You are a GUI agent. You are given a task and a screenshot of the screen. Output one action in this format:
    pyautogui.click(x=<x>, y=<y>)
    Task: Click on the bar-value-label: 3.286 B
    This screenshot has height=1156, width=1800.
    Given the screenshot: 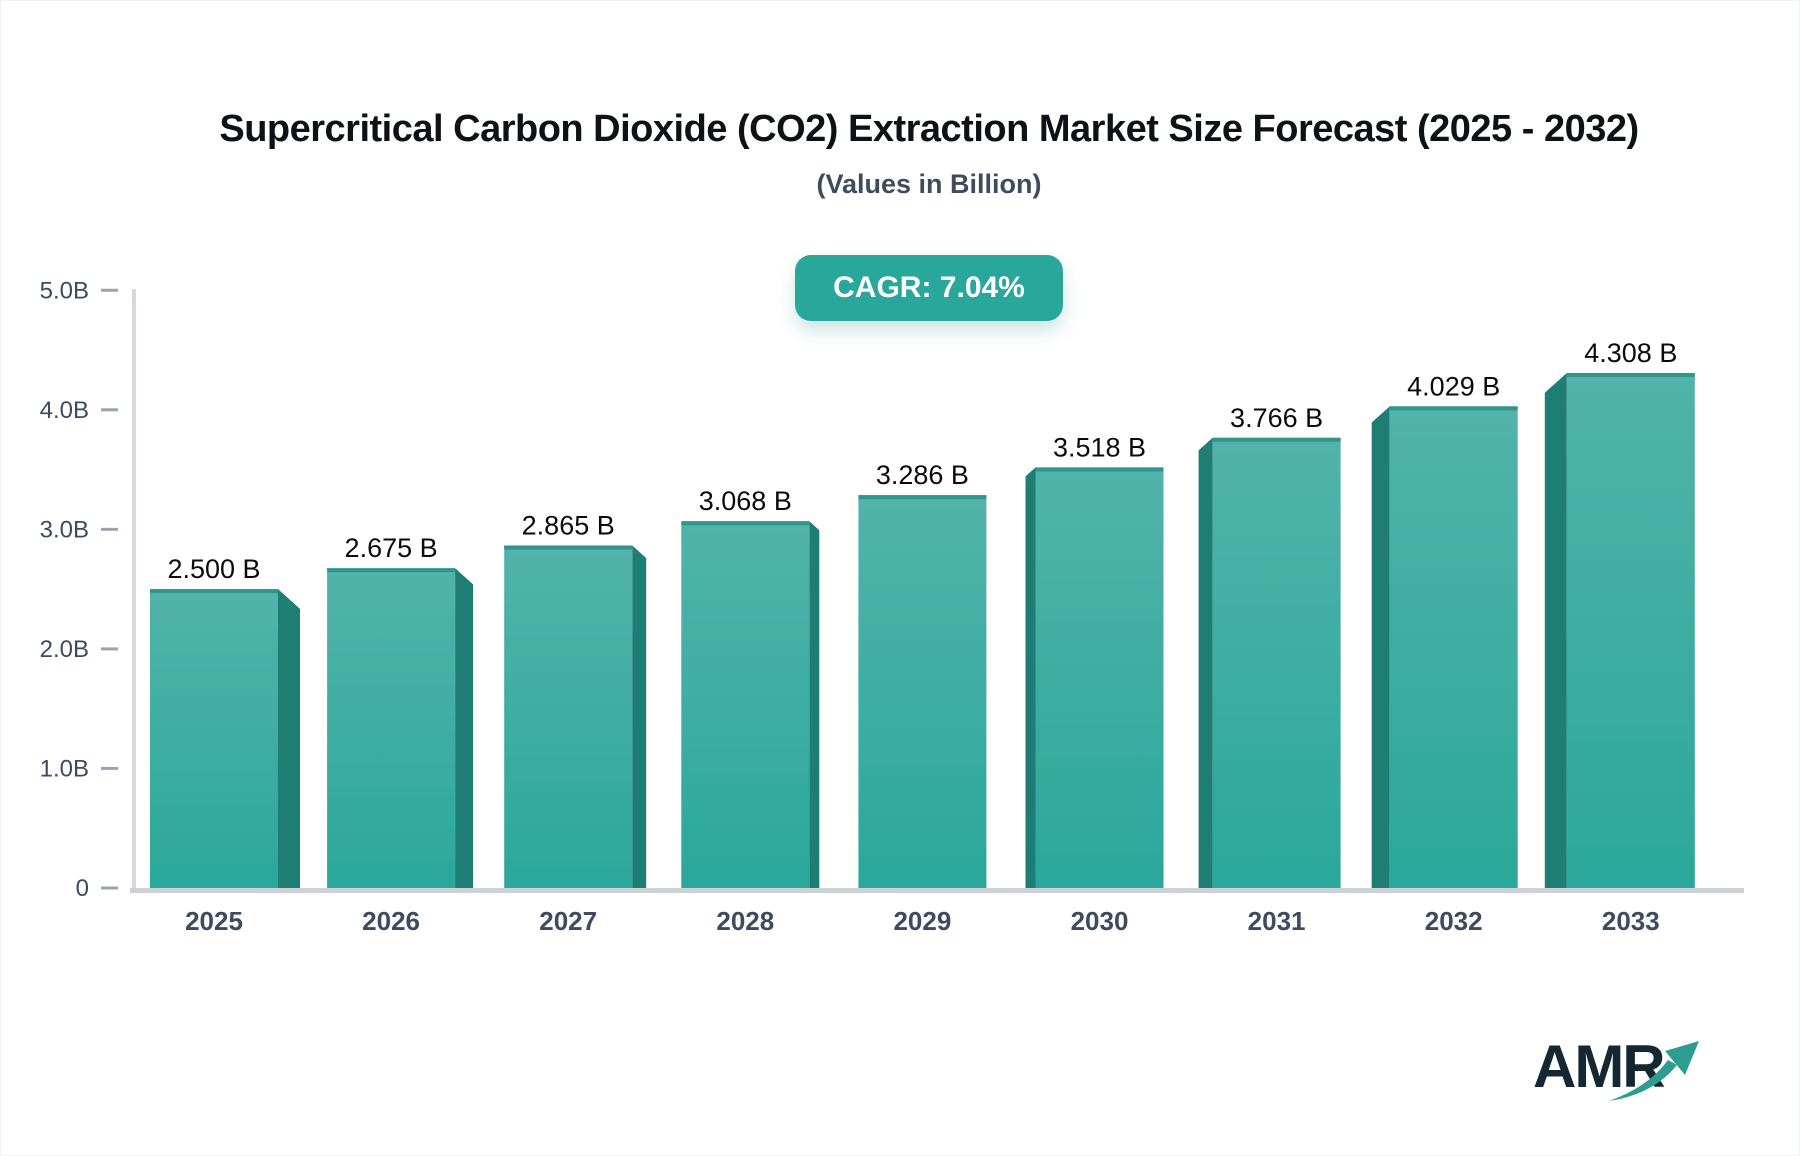 What is the action you would take?
    pyautogui.click(x=922, y=475)
    